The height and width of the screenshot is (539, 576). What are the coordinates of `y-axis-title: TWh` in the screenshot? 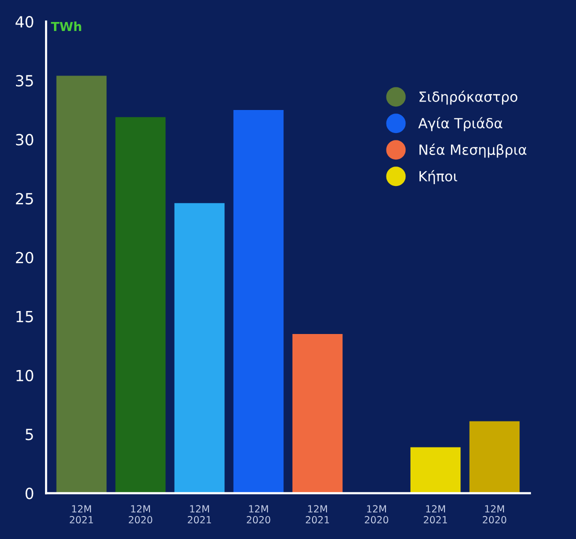 It's located at (66, 27).